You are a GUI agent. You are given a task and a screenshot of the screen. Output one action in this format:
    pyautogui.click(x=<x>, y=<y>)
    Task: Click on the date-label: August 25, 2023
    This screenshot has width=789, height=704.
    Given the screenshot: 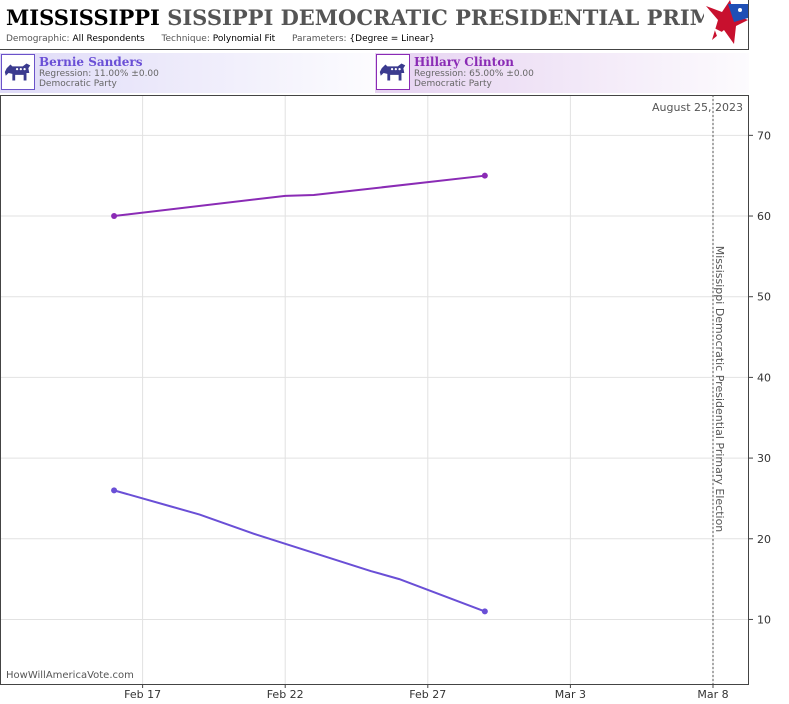 What is the action you would take?
    pyautogui.click(x=697, y=107)
    